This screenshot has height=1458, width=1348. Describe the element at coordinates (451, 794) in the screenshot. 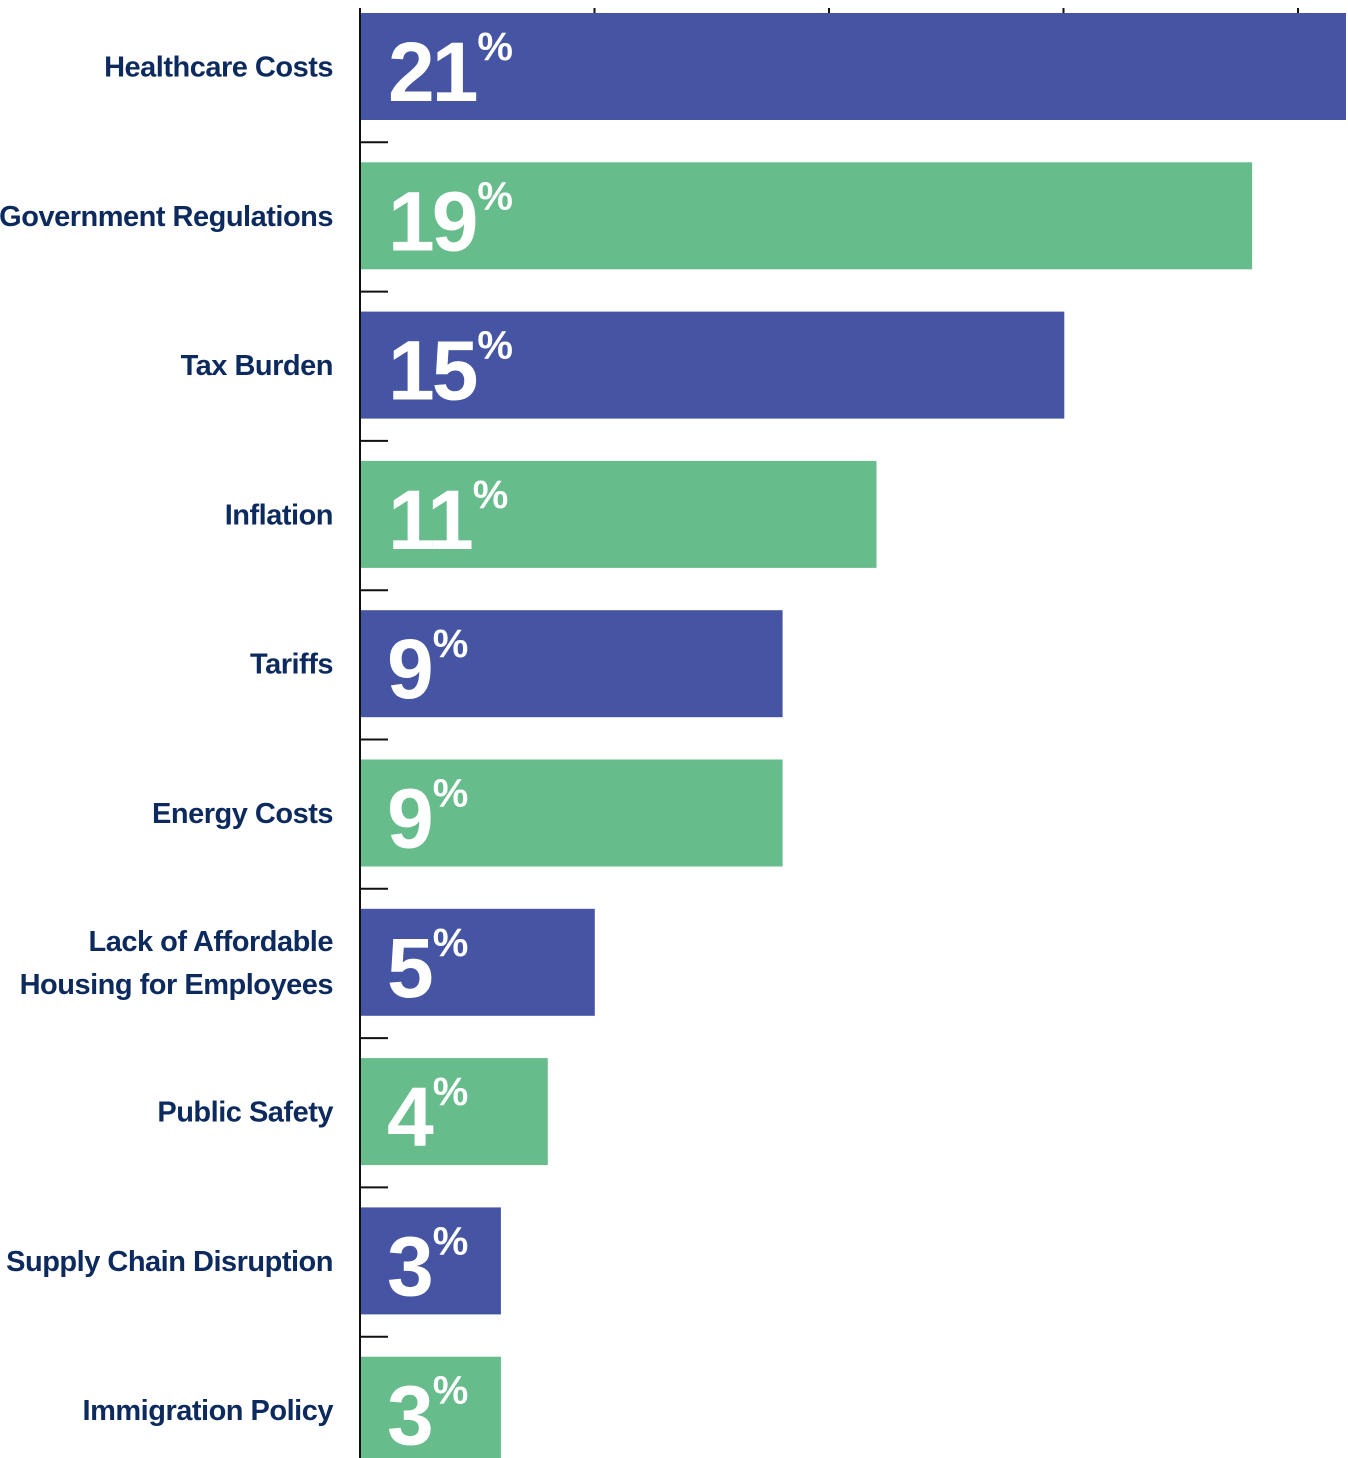

I see `value-suffix-6: %` at that location.